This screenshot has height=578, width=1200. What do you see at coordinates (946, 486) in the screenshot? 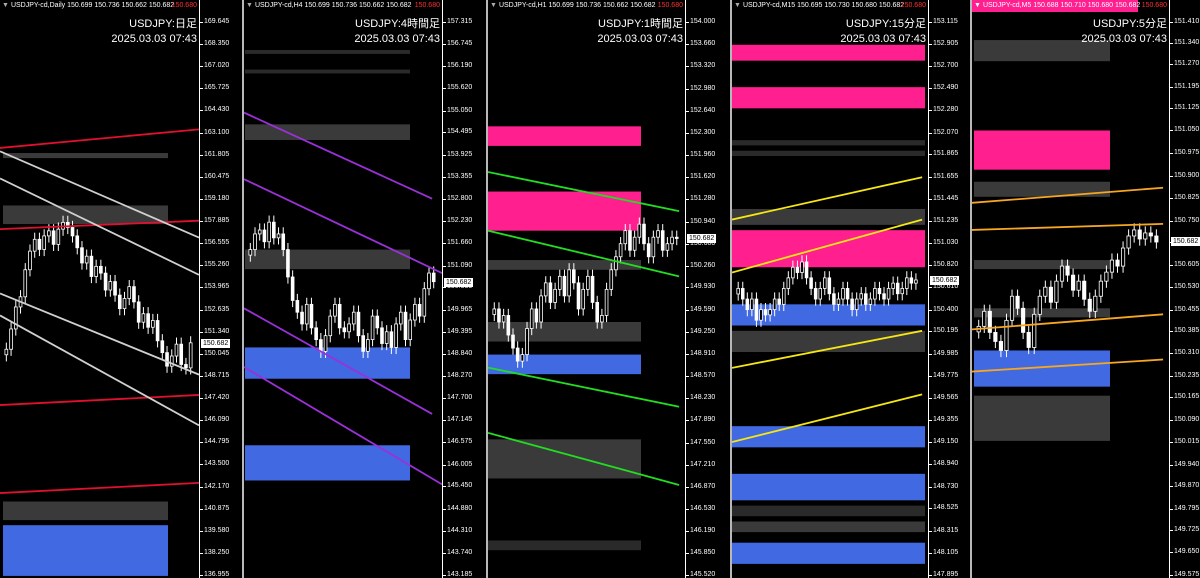
I see `tick-label: 148.730` at bounding box center [946, 486].